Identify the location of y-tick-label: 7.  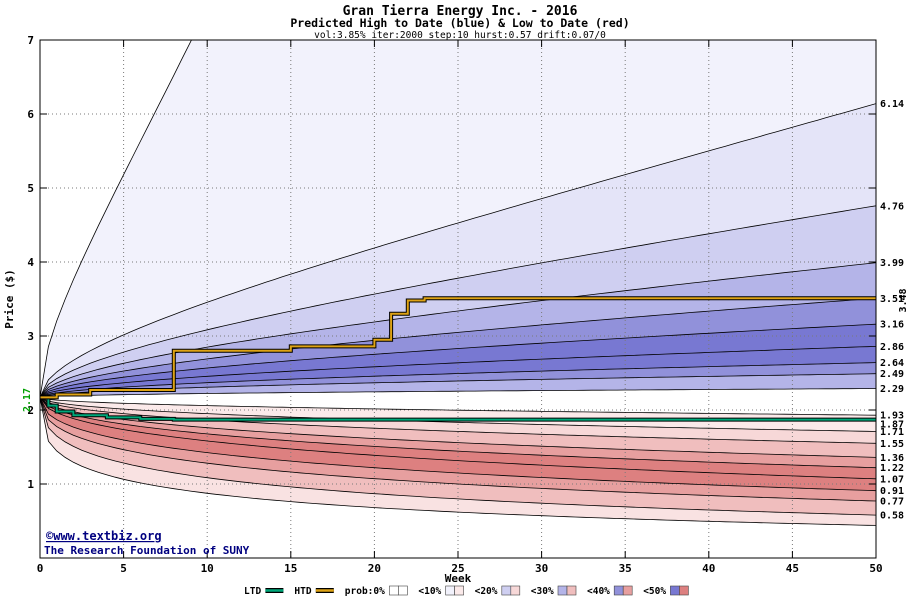
(30, 40).